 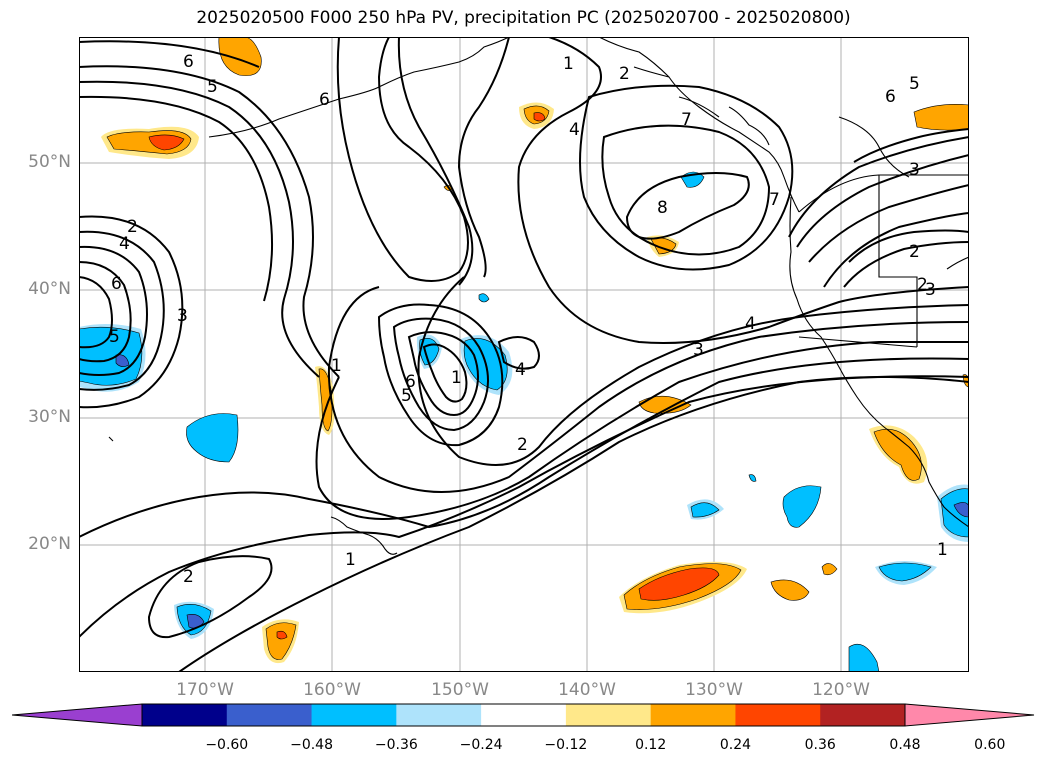 I want to click on latitude-label: 20°N, so click(x=49, y=544).